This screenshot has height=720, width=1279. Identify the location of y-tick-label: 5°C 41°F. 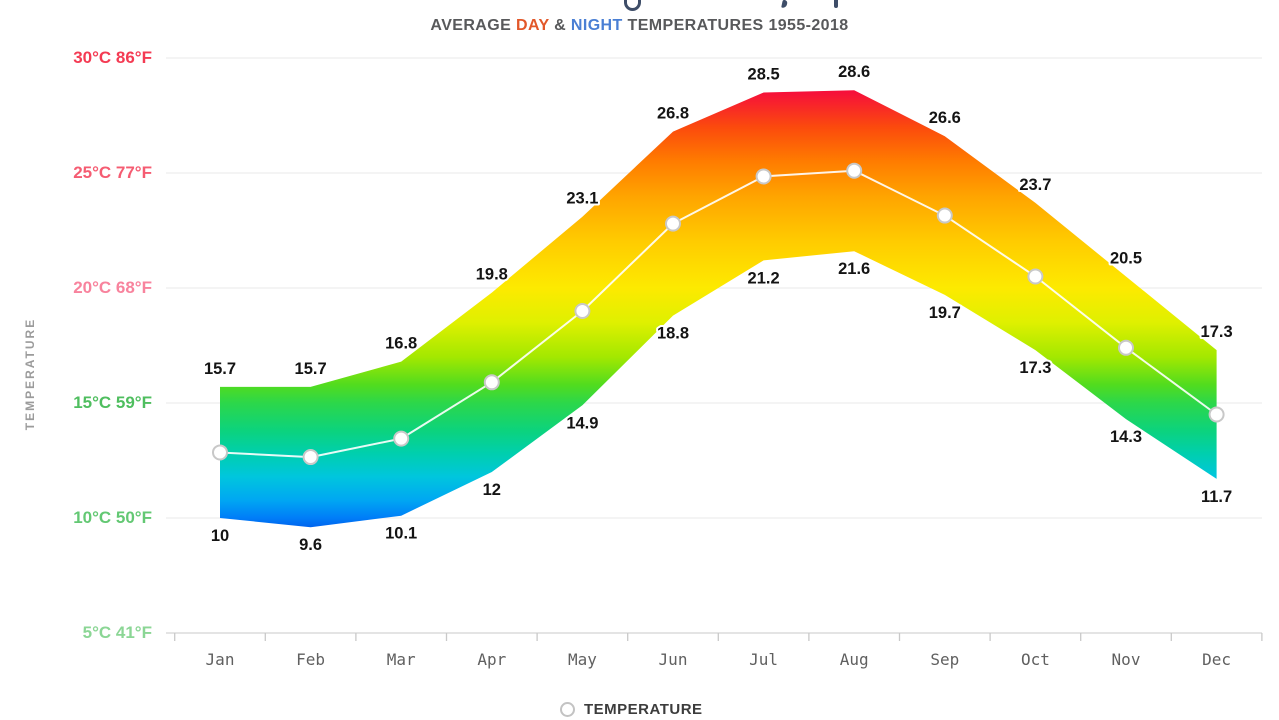
(117, 632).